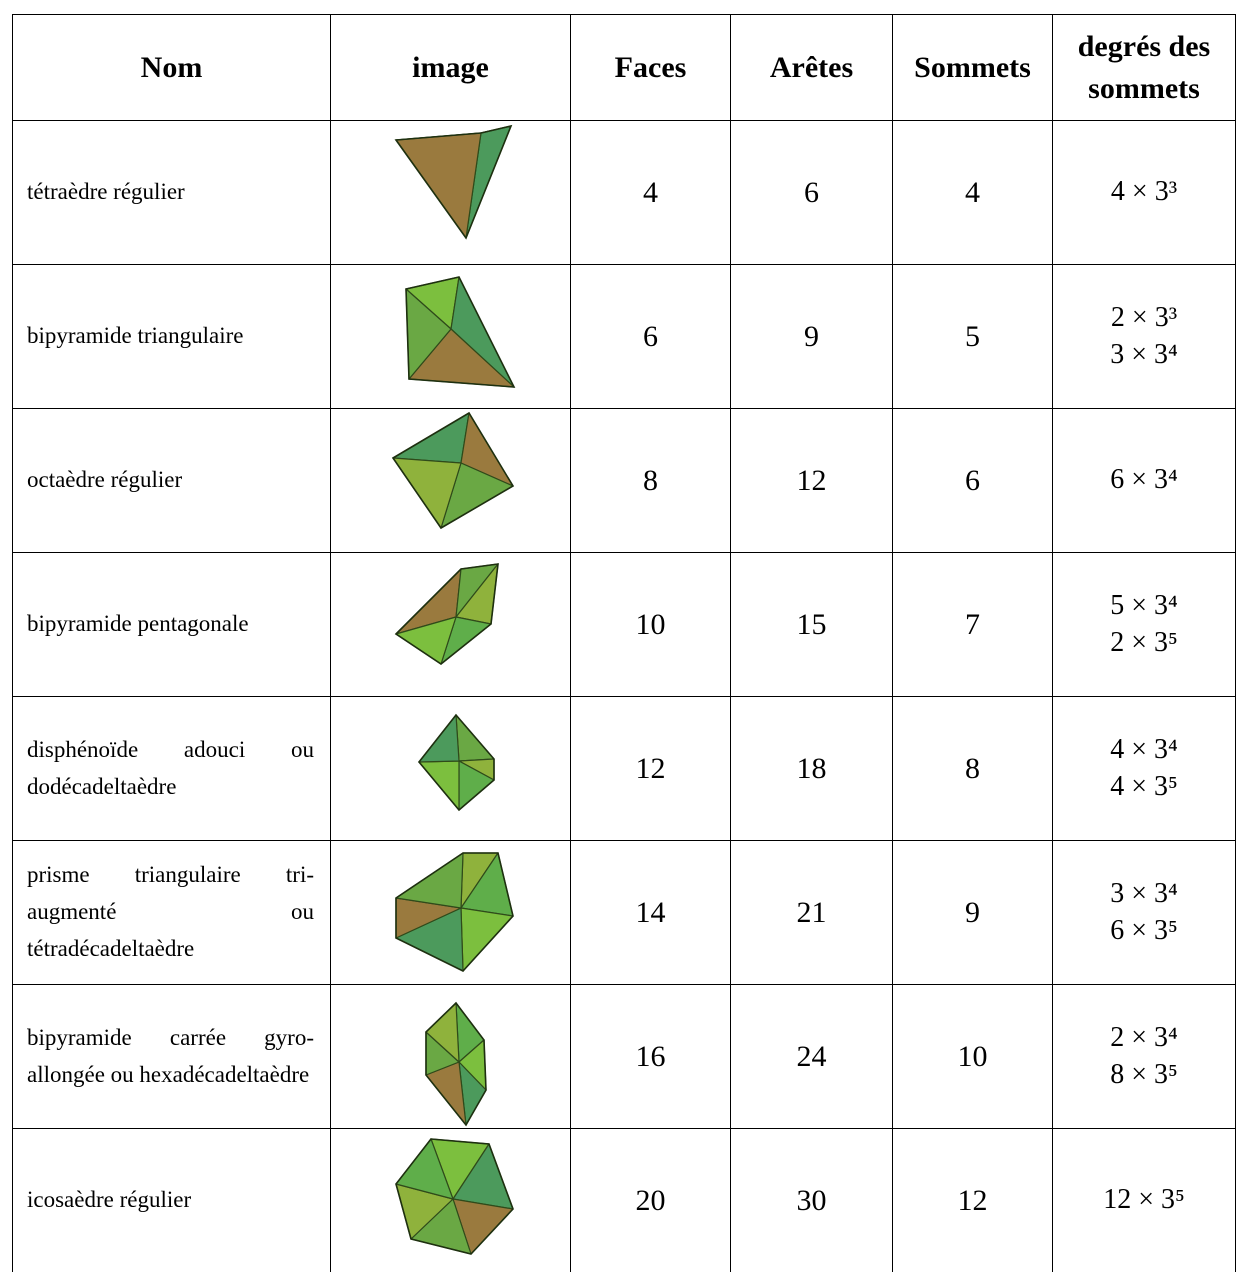  What do you see at coordinates (172, 193) in the screenshot?
I see `name-cell: tétraèdre régulier` at bounding box center [172, 193].